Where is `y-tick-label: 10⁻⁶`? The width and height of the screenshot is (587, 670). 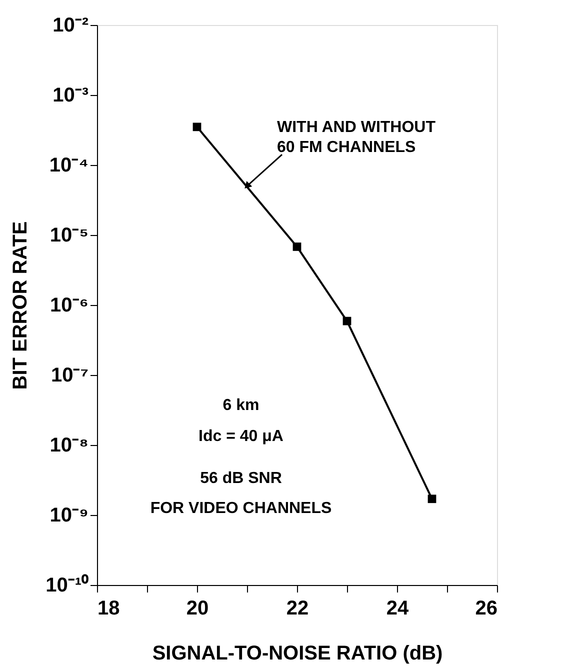
y-tick-label: 10⁻⁶ is located at coordinates (69, 305).